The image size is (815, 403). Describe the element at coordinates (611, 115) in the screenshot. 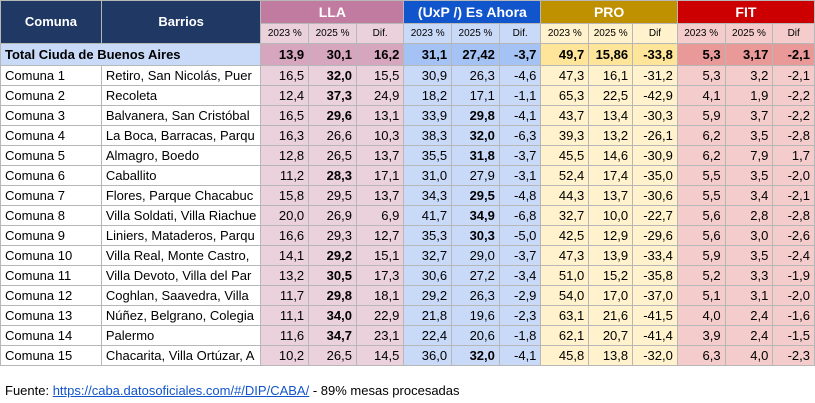

I see `pro-2025-cell: 13,4` at that location.